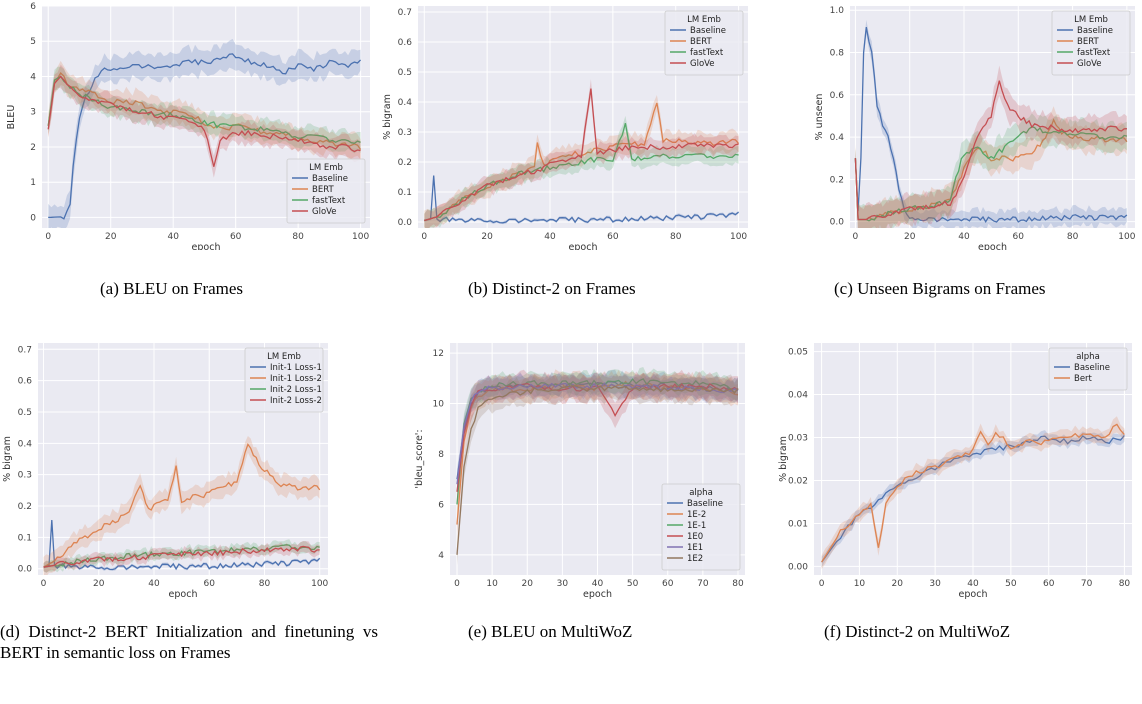 This screenshot has width=1142, height=704. I want to click on legend-label: 1E1, so click(695, 548).